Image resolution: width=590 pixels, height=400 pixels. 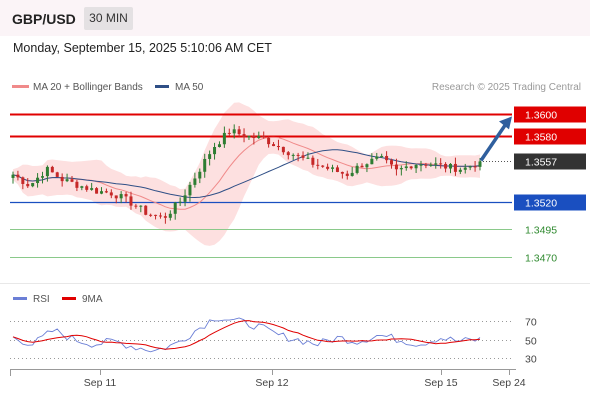 I want to click on target-level-label: 1.3470, so click(x=541, y=259).